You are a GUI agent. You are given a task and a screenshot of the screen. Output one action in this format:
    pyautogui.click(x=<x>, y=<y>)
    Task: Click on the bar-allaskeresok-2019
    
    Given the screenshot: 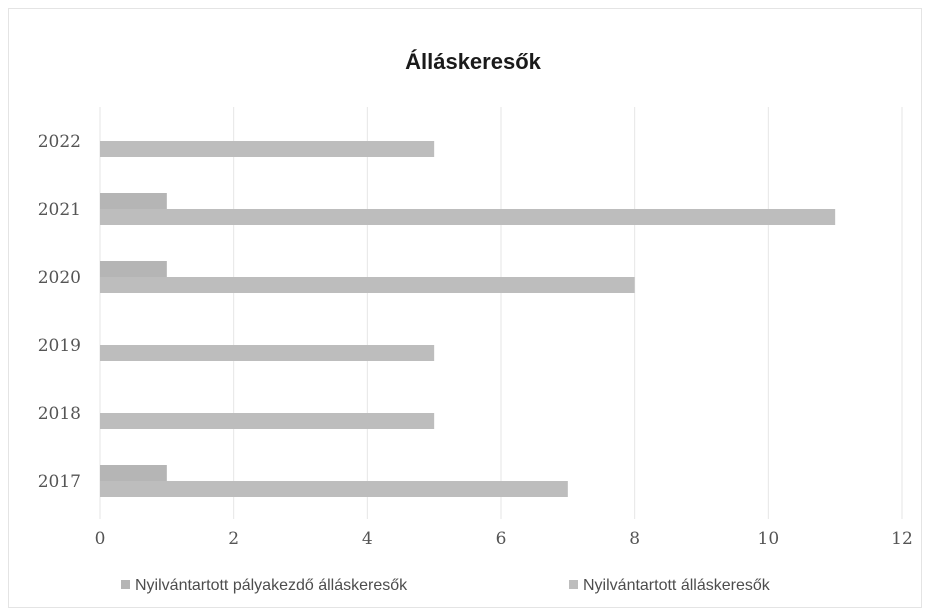 What is the action you would take?
    pyautogui.click(x=267, y=353)
    